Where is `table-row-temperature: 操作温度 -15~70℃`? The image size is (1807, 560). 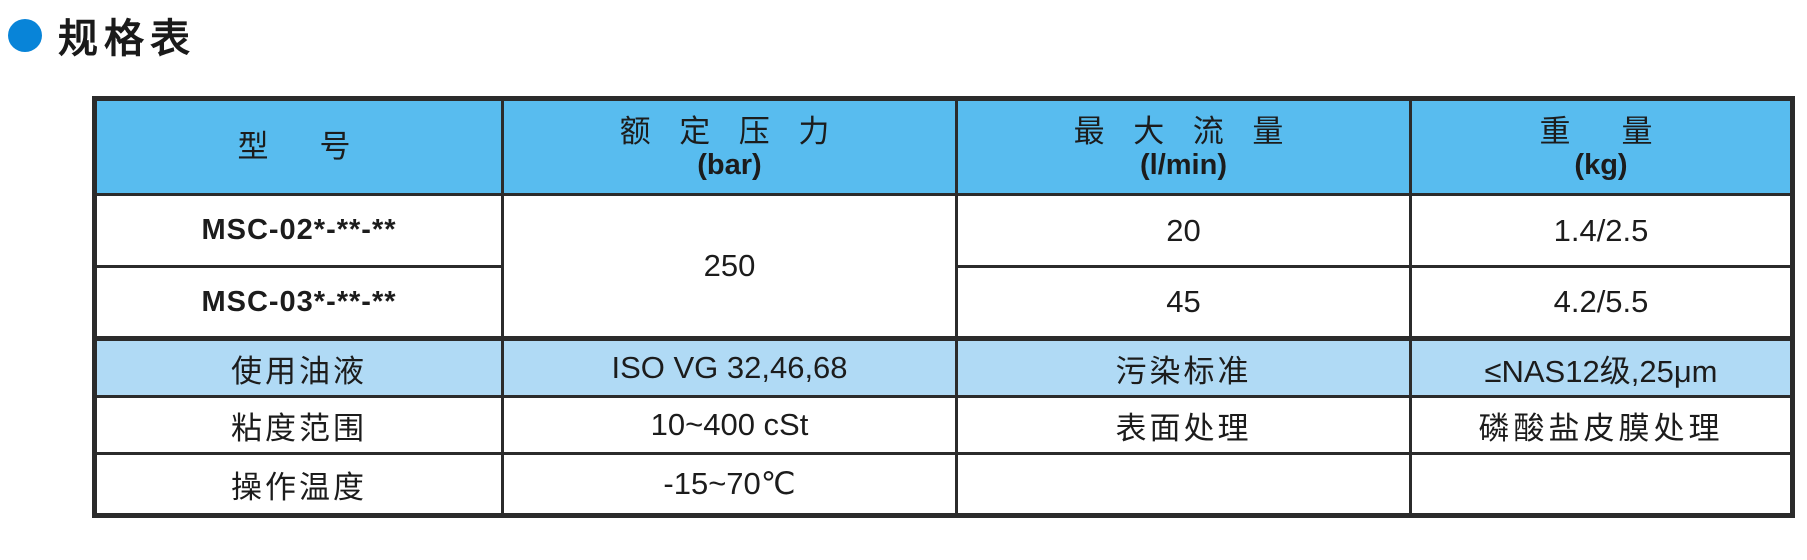
table-row-temperature: 操作温度 -15~70℃ is located at coordinates (943, 484).